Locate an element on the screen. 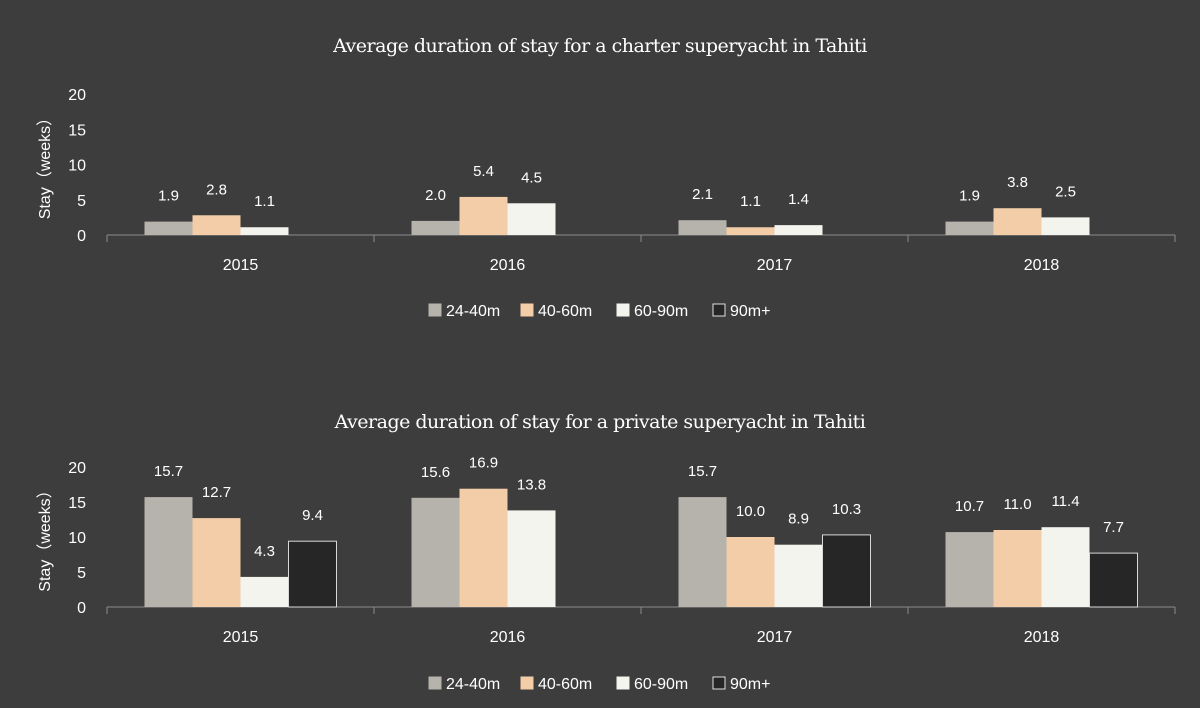  bar-90m+-2015 is located at coordinates (312, 574).